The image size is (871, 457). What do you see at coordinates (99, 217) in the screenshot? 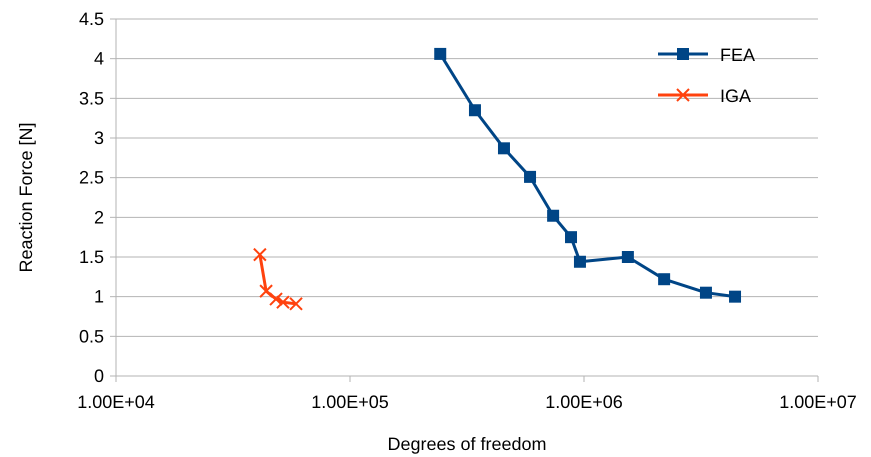
I see `y-tick-label: 2` at bounding box center [99, 217].